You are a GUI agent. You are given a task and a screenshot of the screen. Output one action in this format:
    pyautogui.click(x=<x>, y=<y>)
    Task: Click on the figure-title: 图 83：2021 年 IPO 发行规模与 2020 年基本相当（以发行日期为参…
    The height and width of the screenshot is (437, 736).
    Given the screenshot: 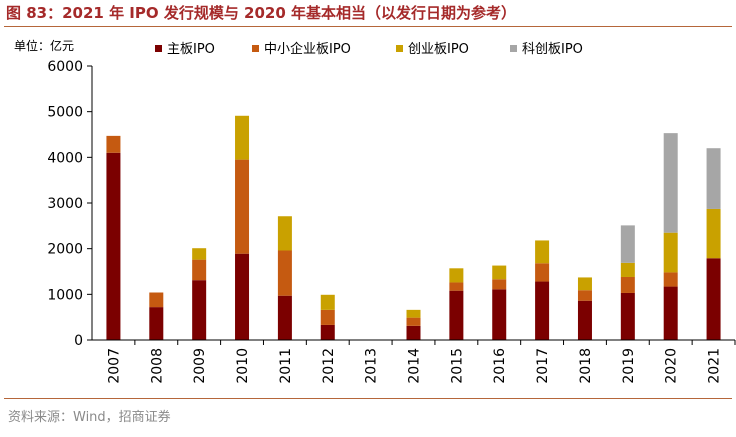 What is the action you would take?
    pyautogui.click(x=261, y=13)
    